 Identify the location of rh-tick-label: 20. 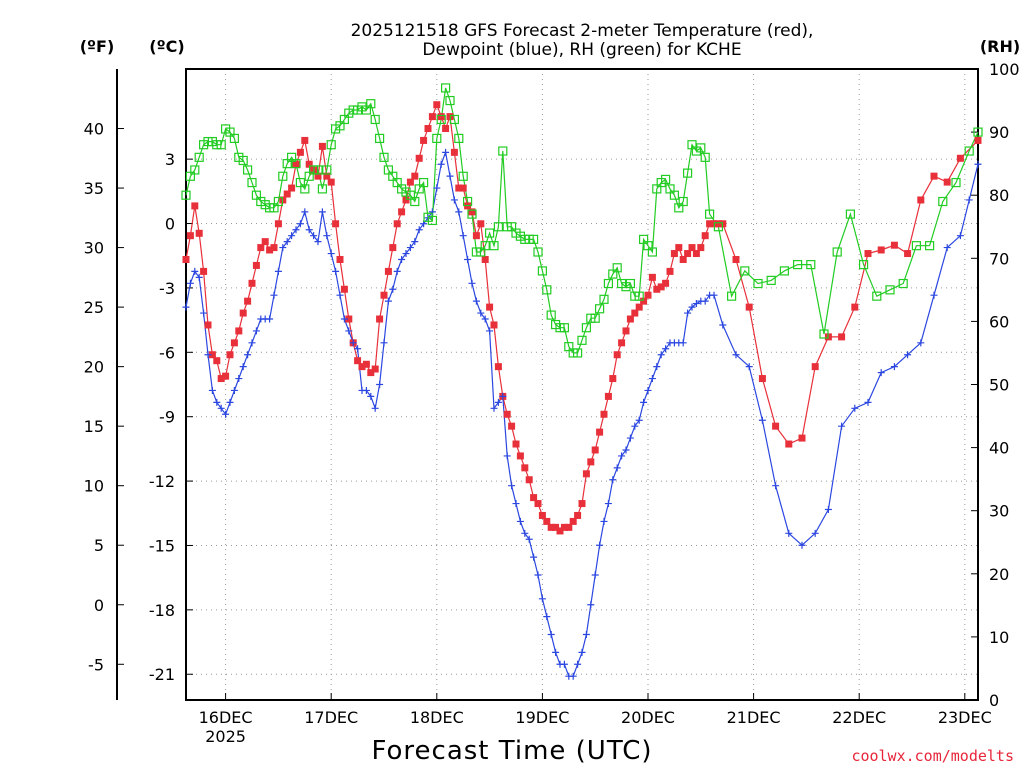
(999, 574).